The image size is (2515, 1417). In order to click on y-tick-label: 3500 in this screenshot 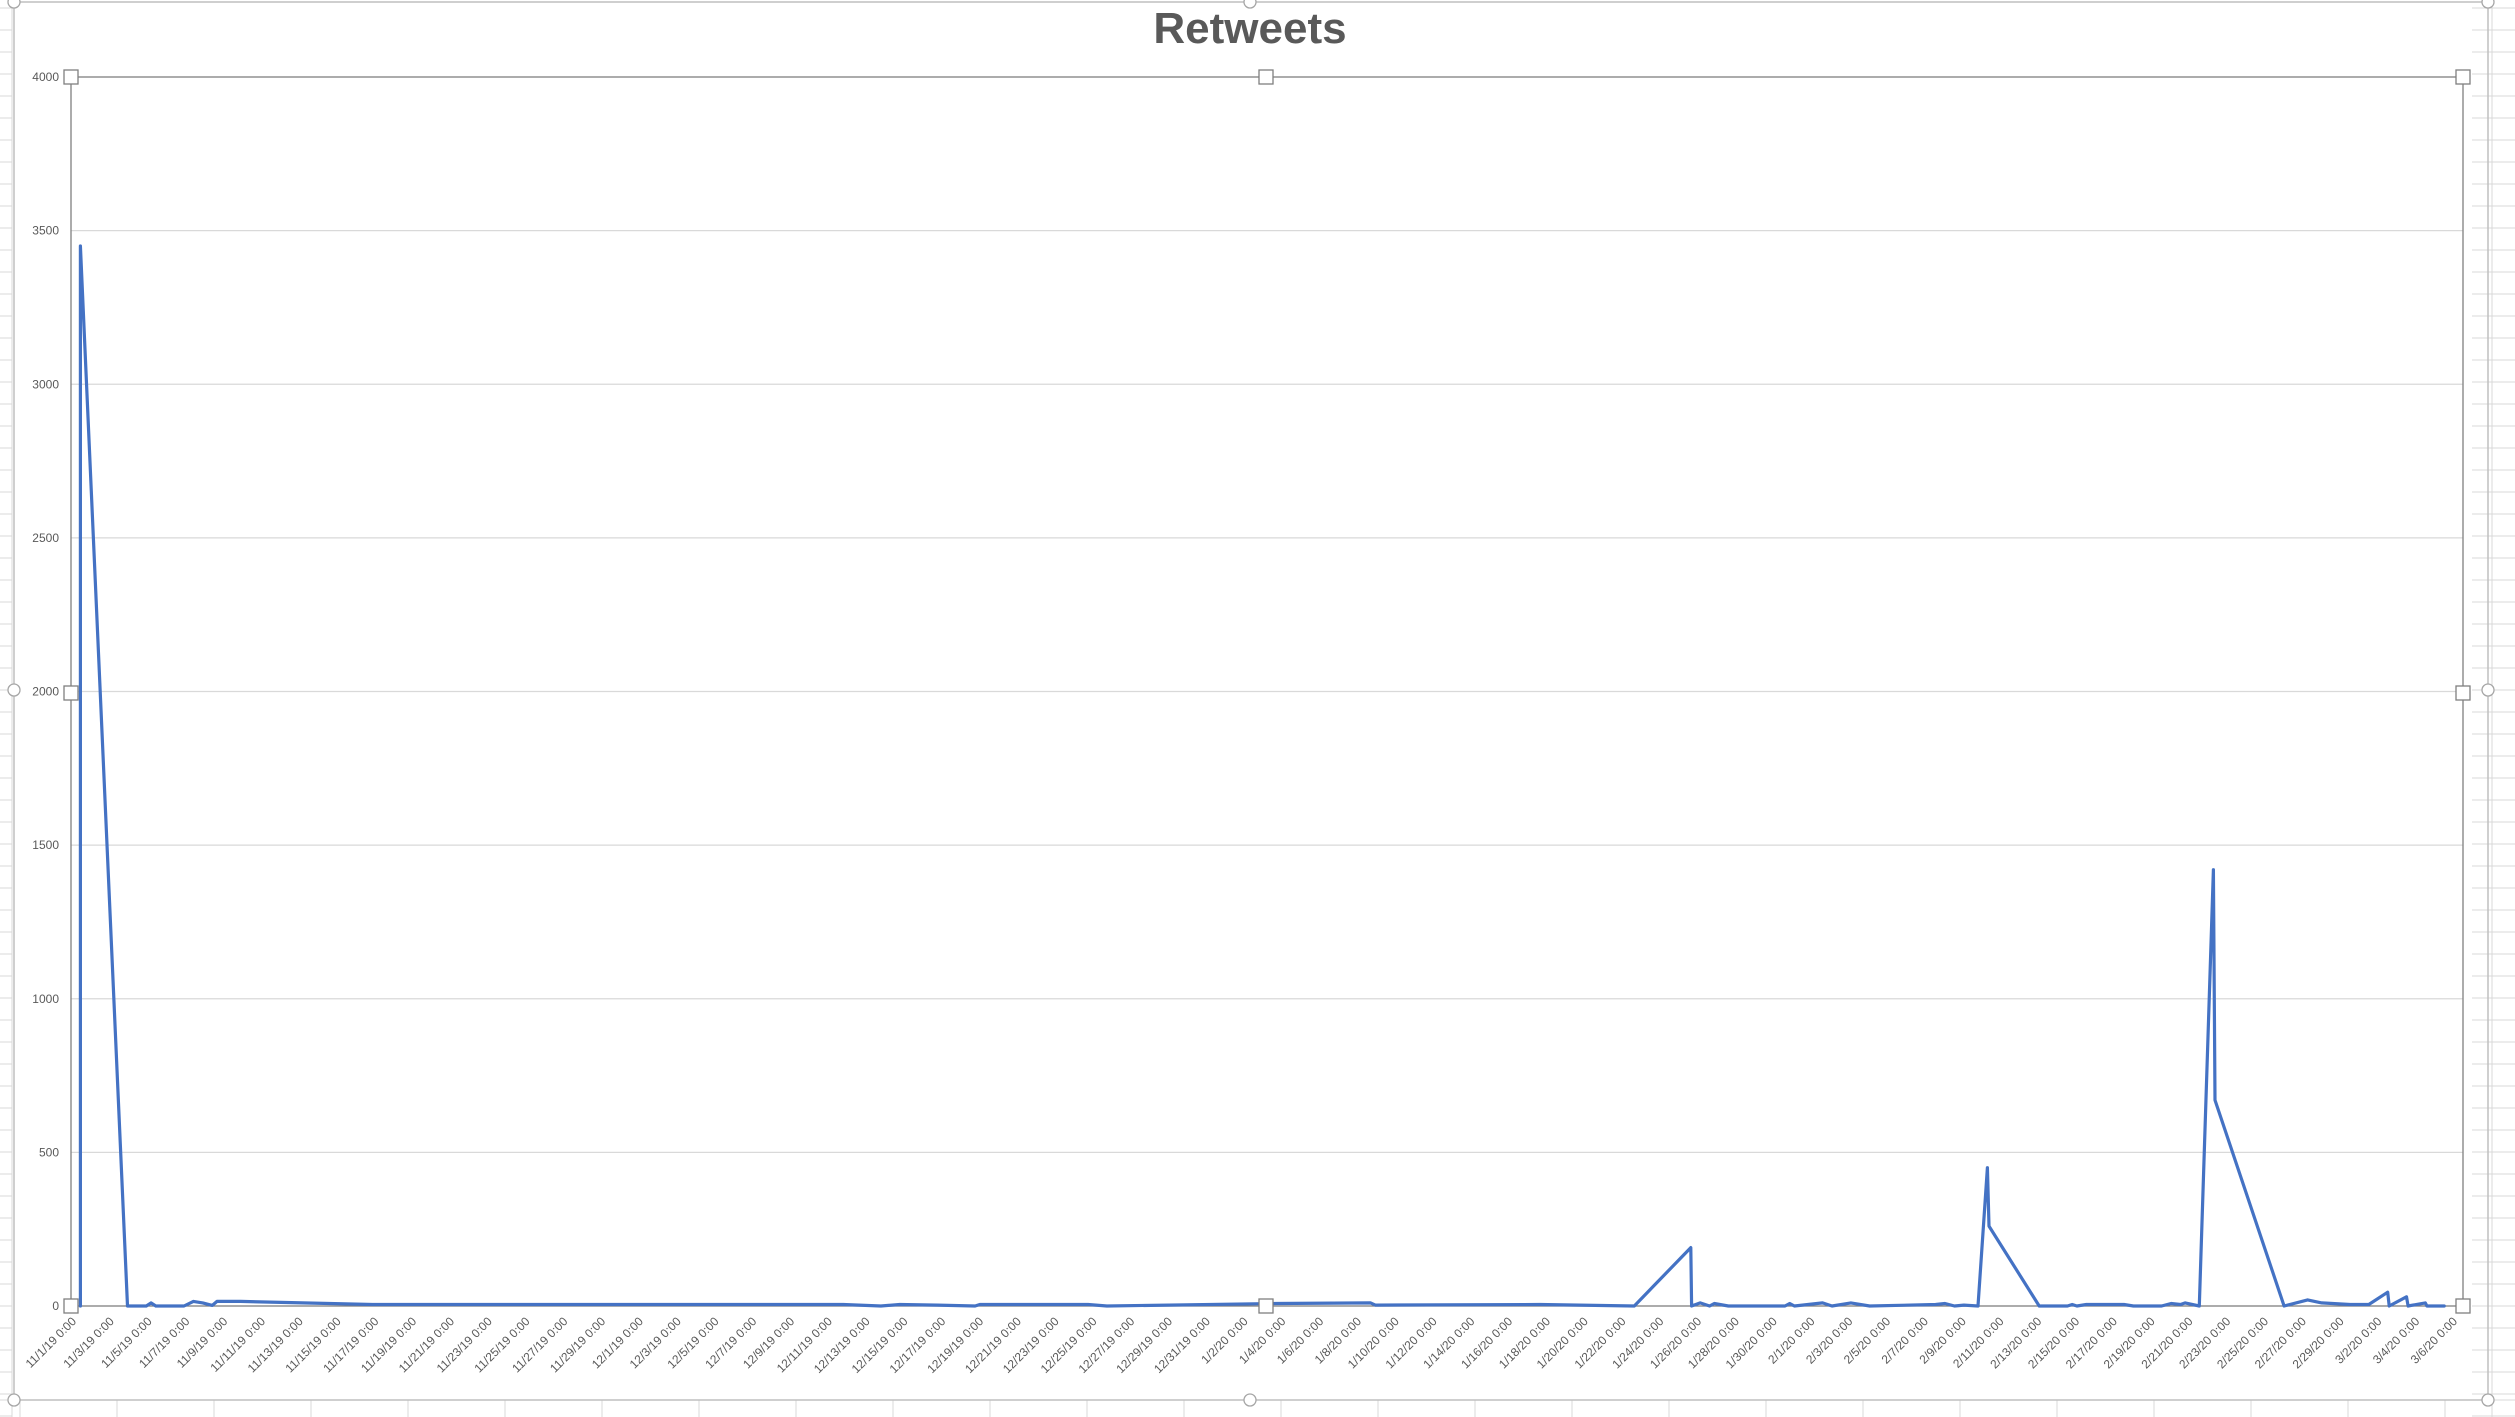, I will do `click(45, 231)`.